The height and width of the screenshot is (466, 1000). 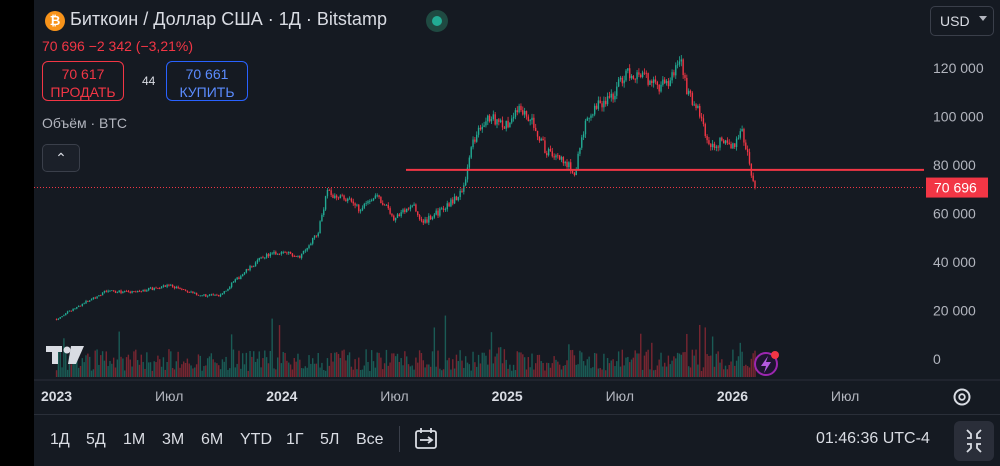 What do you see at coordinates (962, 397) in the screenshot?
I see `chart-settings-gear-icon` at bounding box center [962, 397].